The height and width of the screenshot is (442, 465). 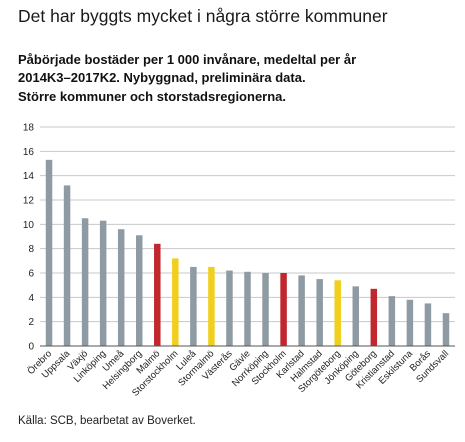 I want to click on y-tick-label: 8, so click(x=31, y=249).